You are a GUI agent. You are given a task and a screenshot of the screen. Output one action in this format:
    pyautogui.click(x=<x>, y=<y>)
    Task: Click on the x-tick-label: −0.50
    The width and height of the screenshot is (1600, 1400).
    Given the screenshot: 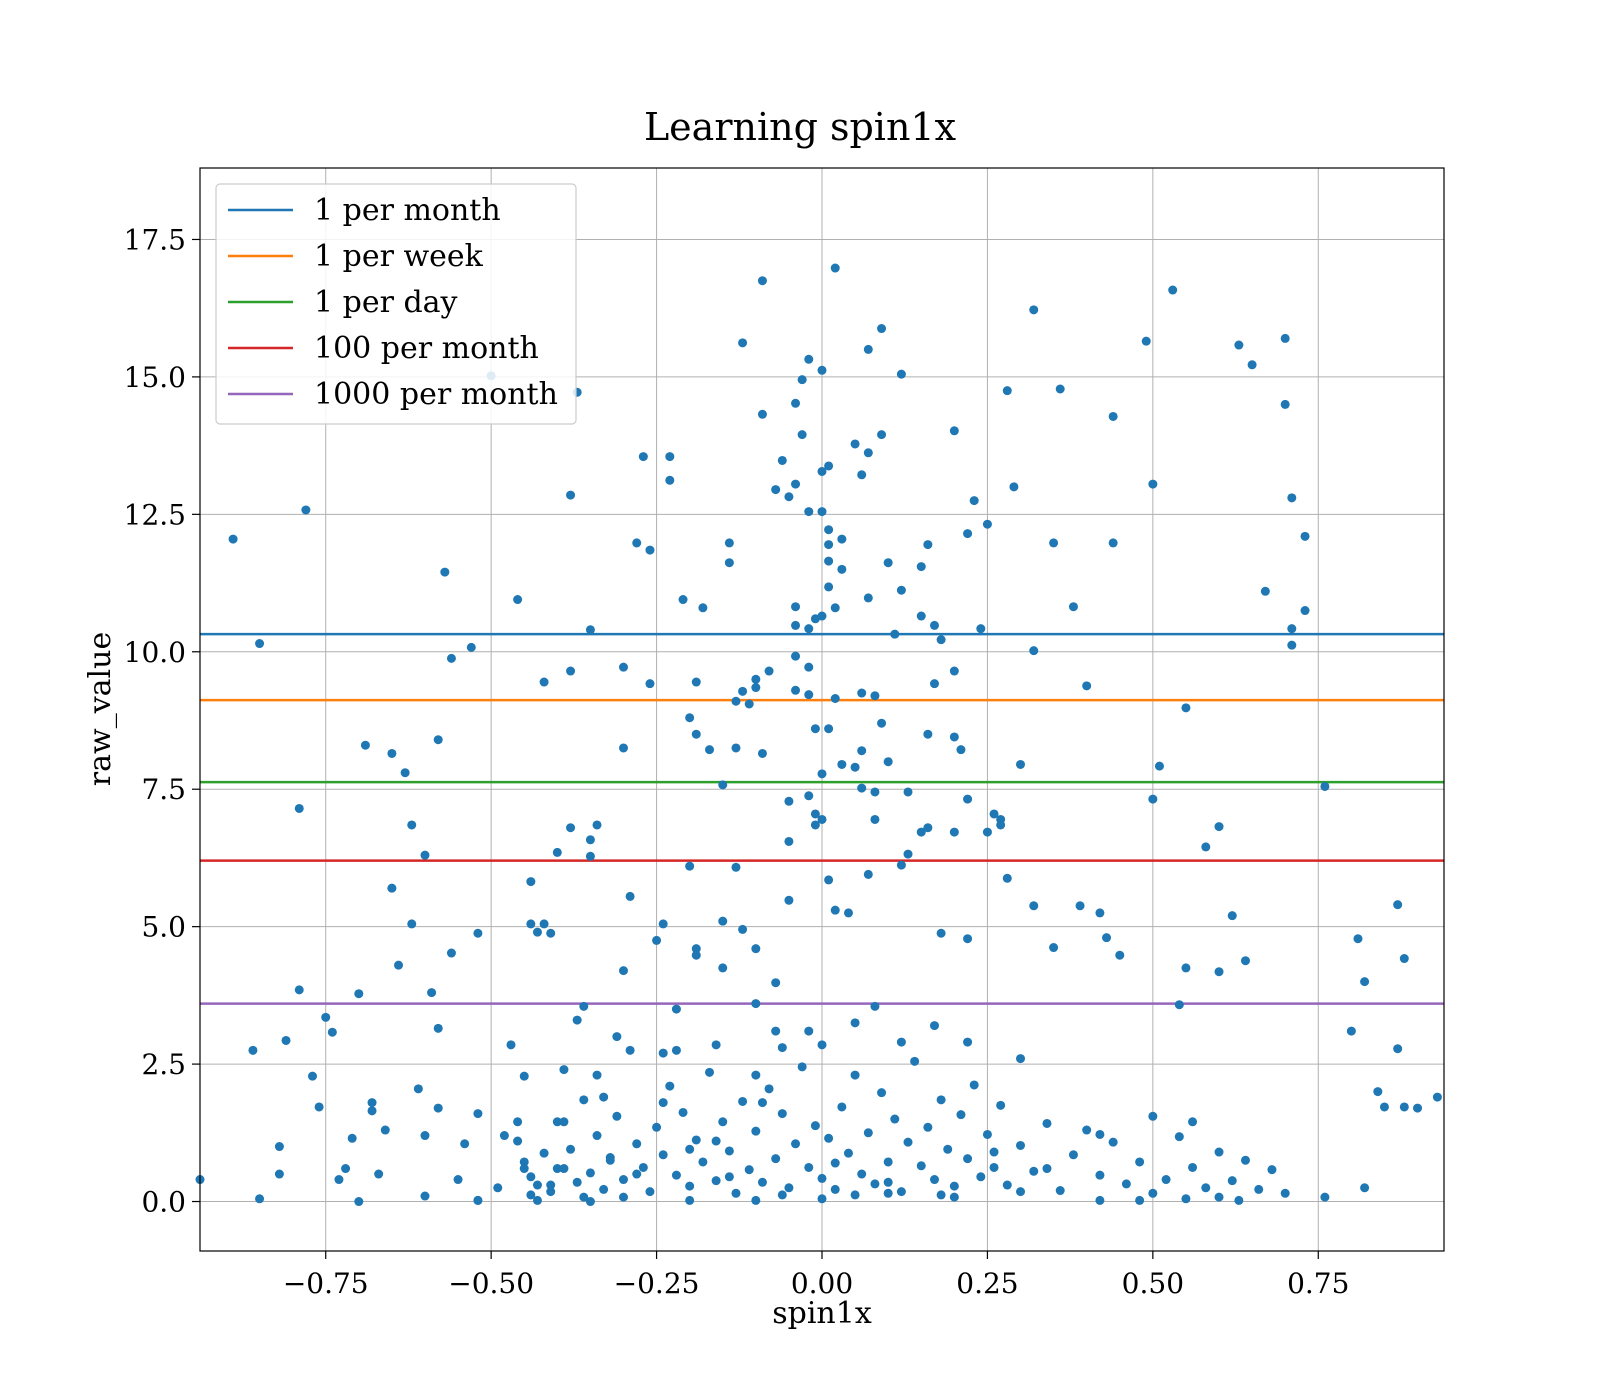 What is the action you would take?
    pyautogui.click(x=491, y=1283)
    